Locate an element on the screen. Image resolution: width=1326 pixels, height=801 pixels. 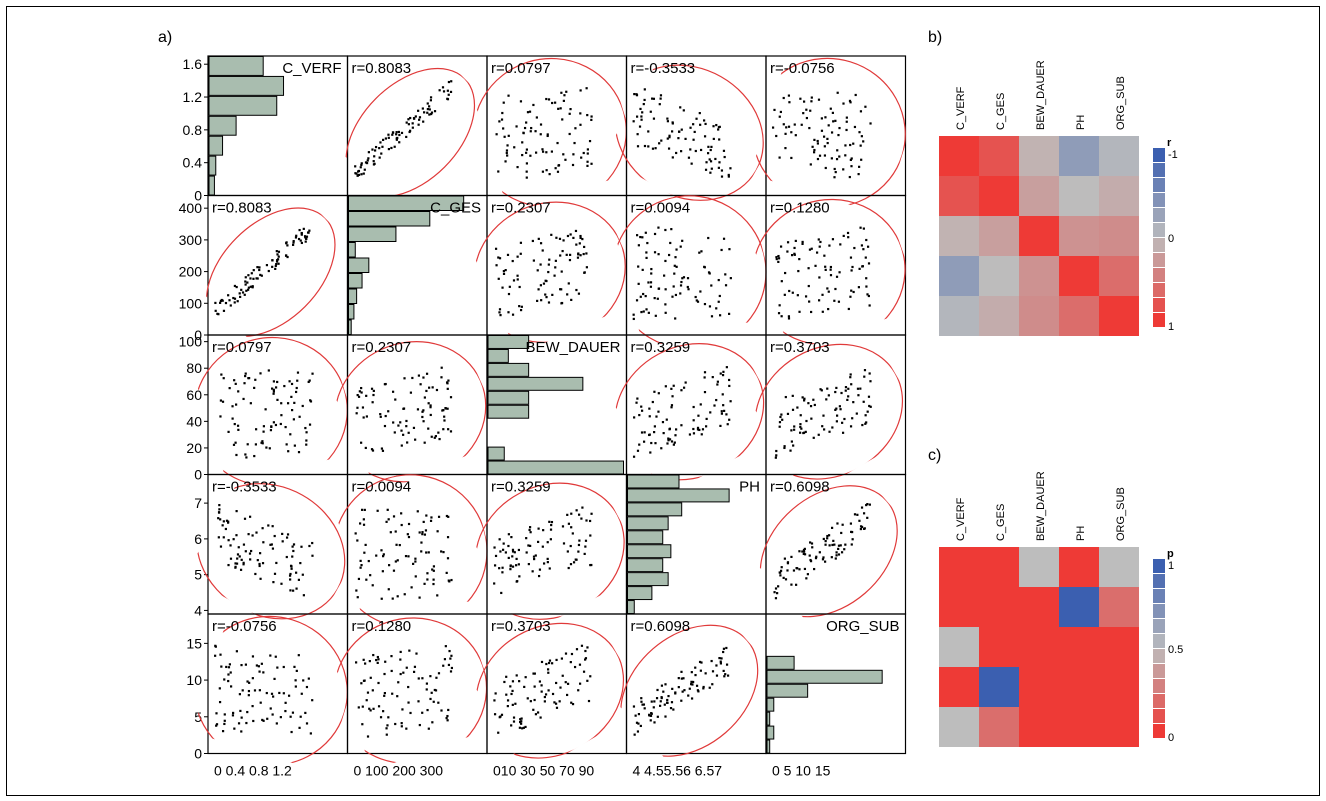
y-tick-label: 6 is located at coordinates (198, 539).